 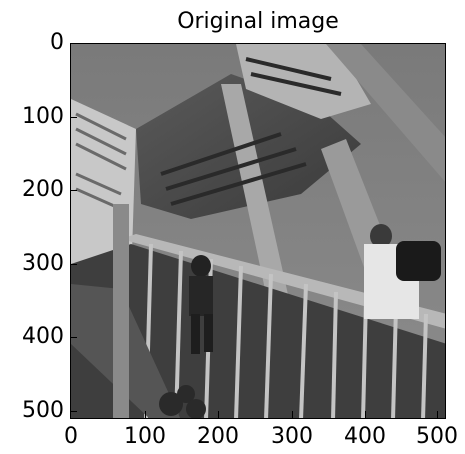 I want to click on support-post, so click(x=121, y=311).